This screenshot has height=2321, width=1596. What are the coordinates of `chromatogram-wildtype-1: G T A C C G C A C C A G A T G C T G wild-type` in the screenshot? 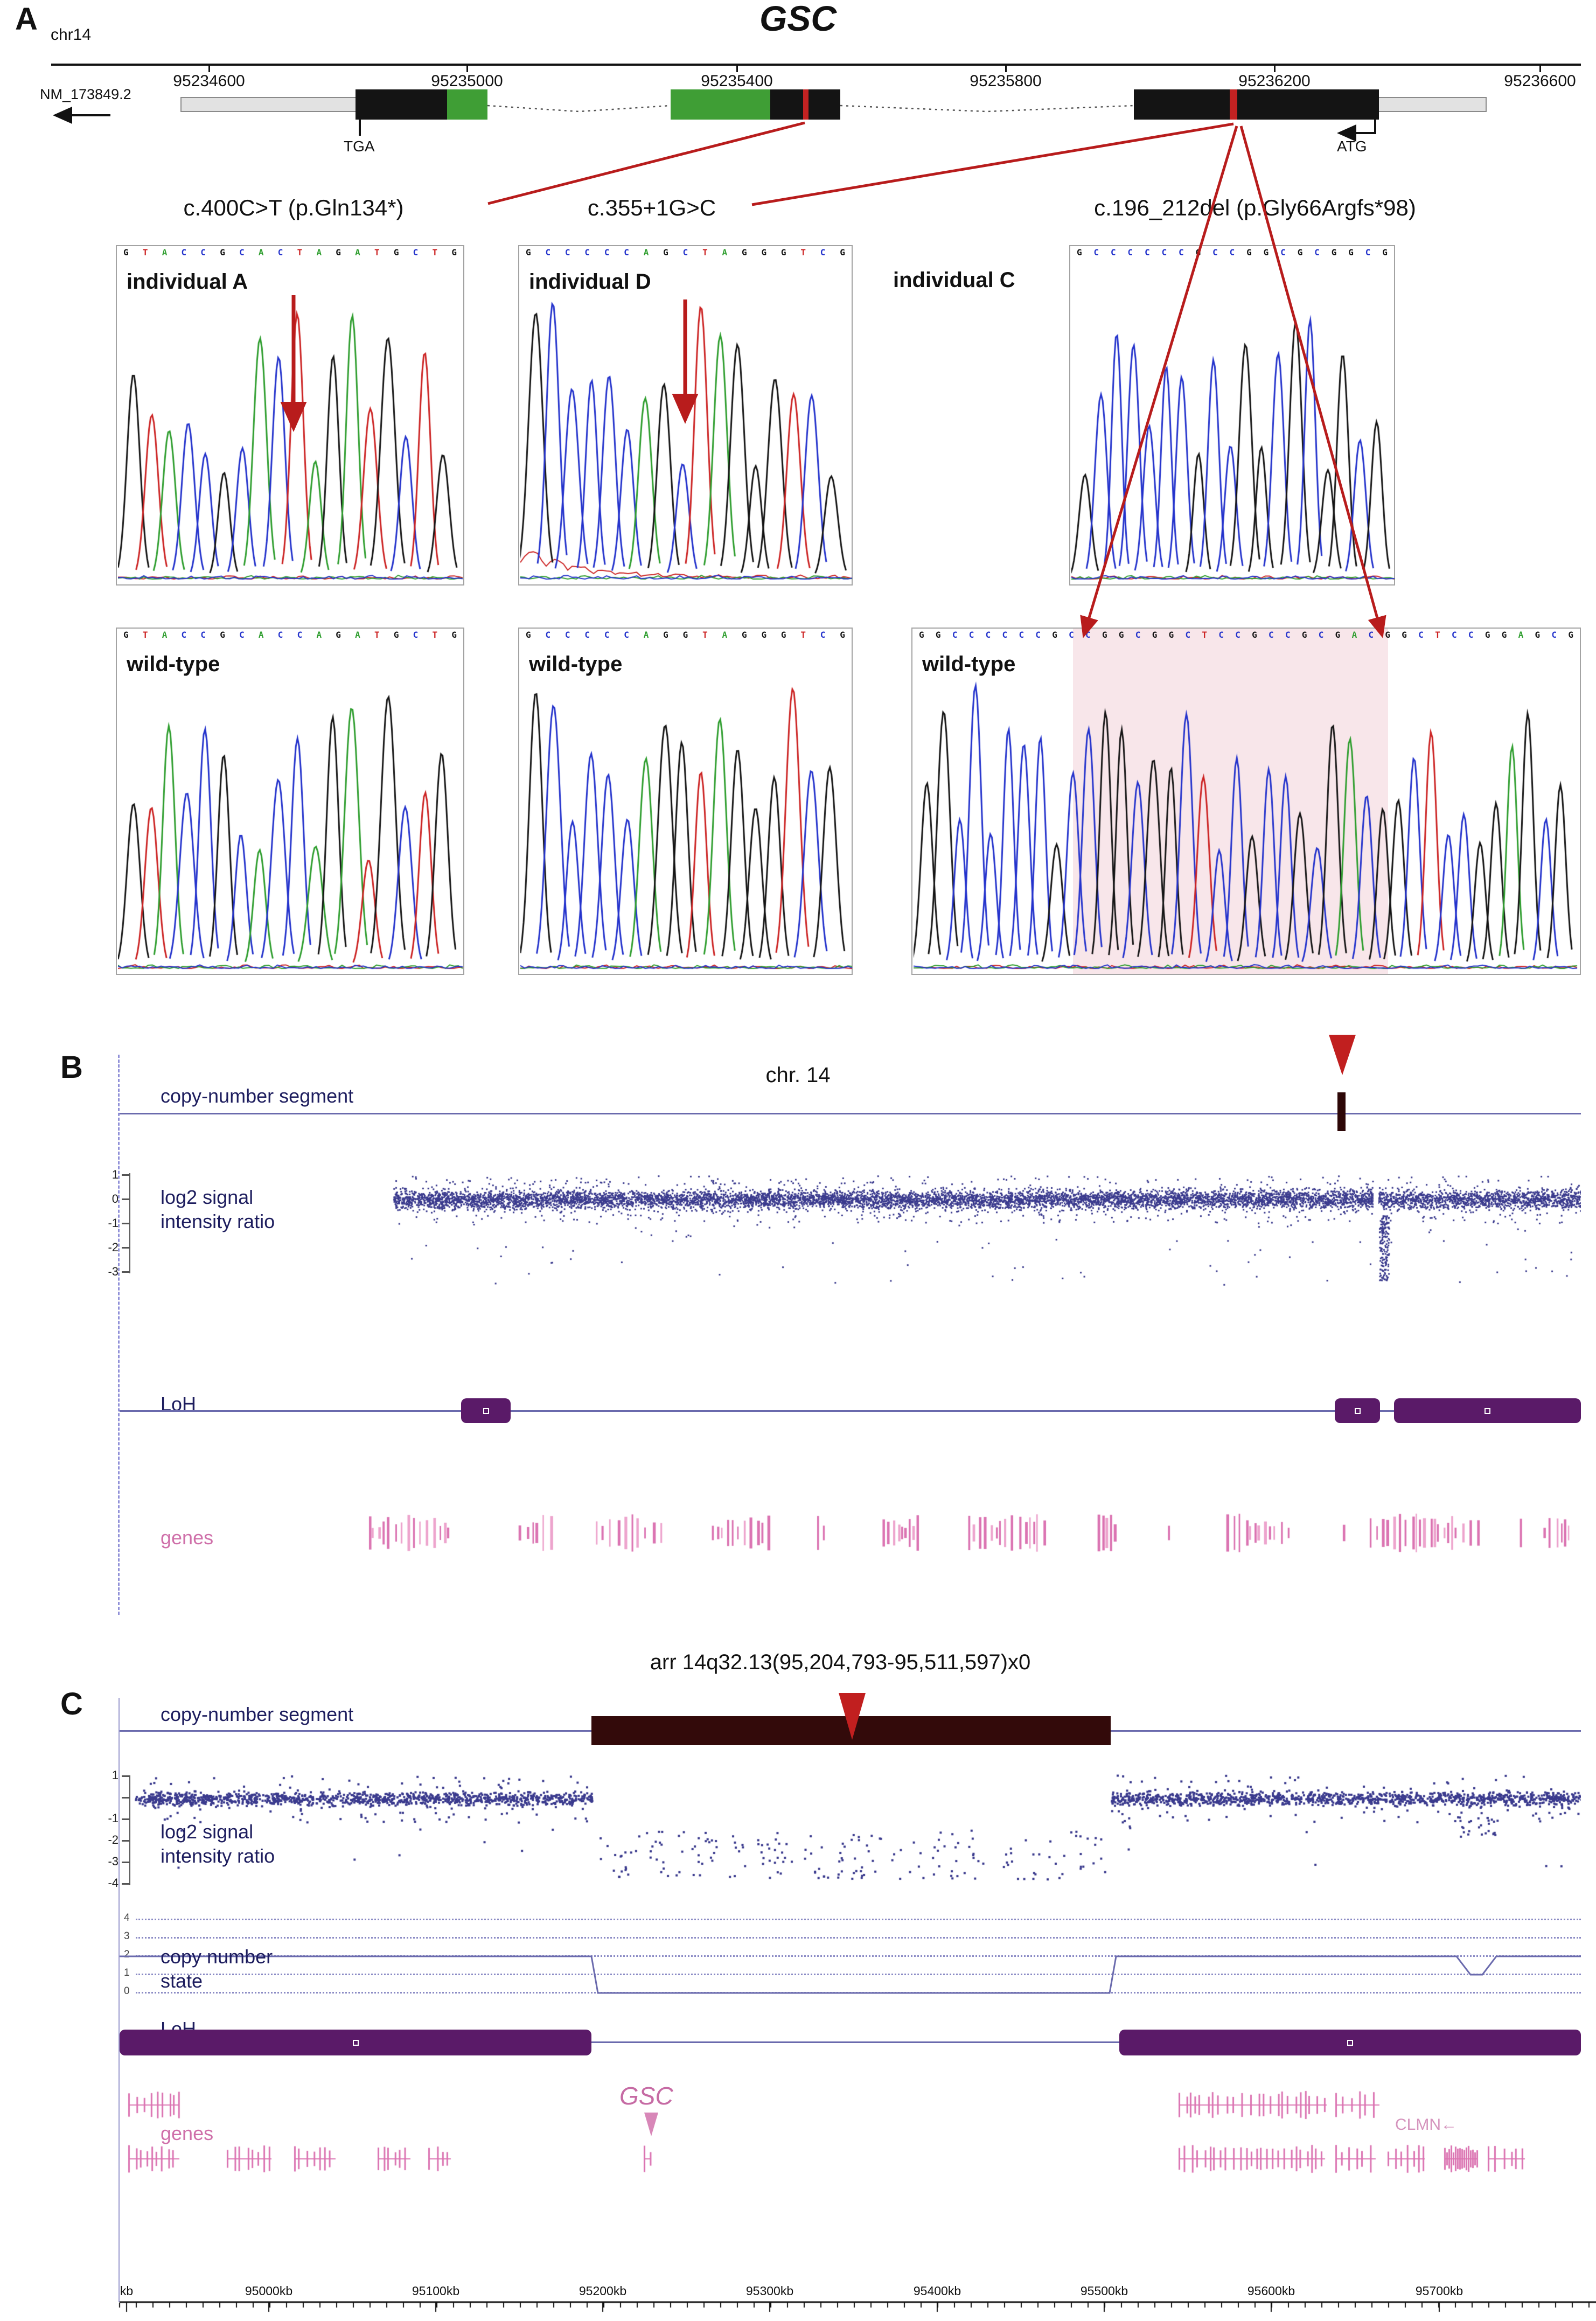 It's located at (290, 802).